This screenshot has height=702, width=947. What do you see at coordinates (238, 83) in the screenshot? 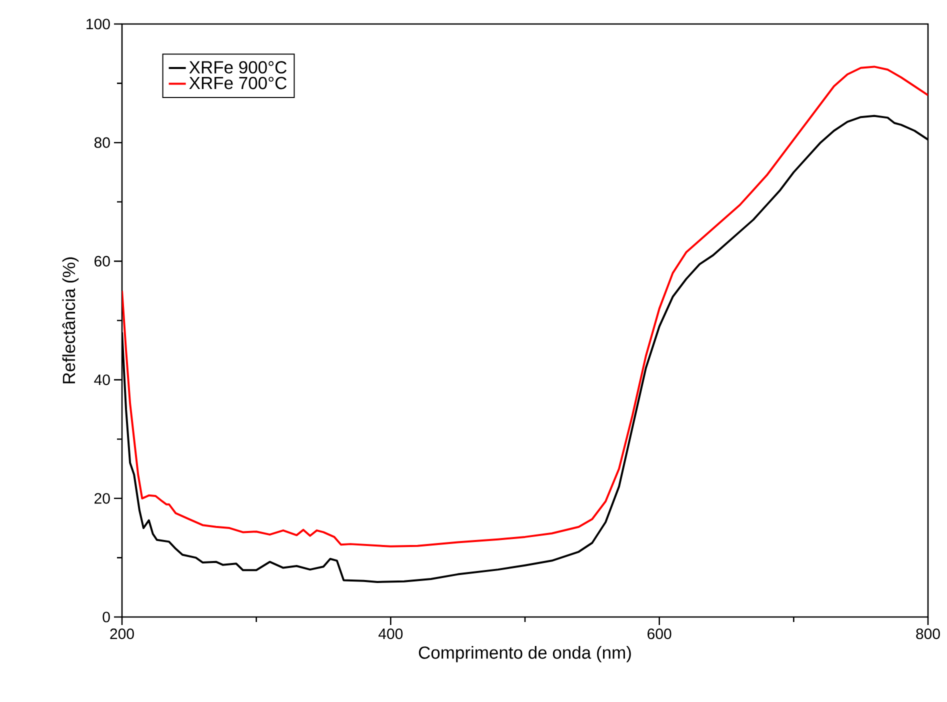
I see `legend-label: XRFe 700°C` at bounding box center [238, 83].